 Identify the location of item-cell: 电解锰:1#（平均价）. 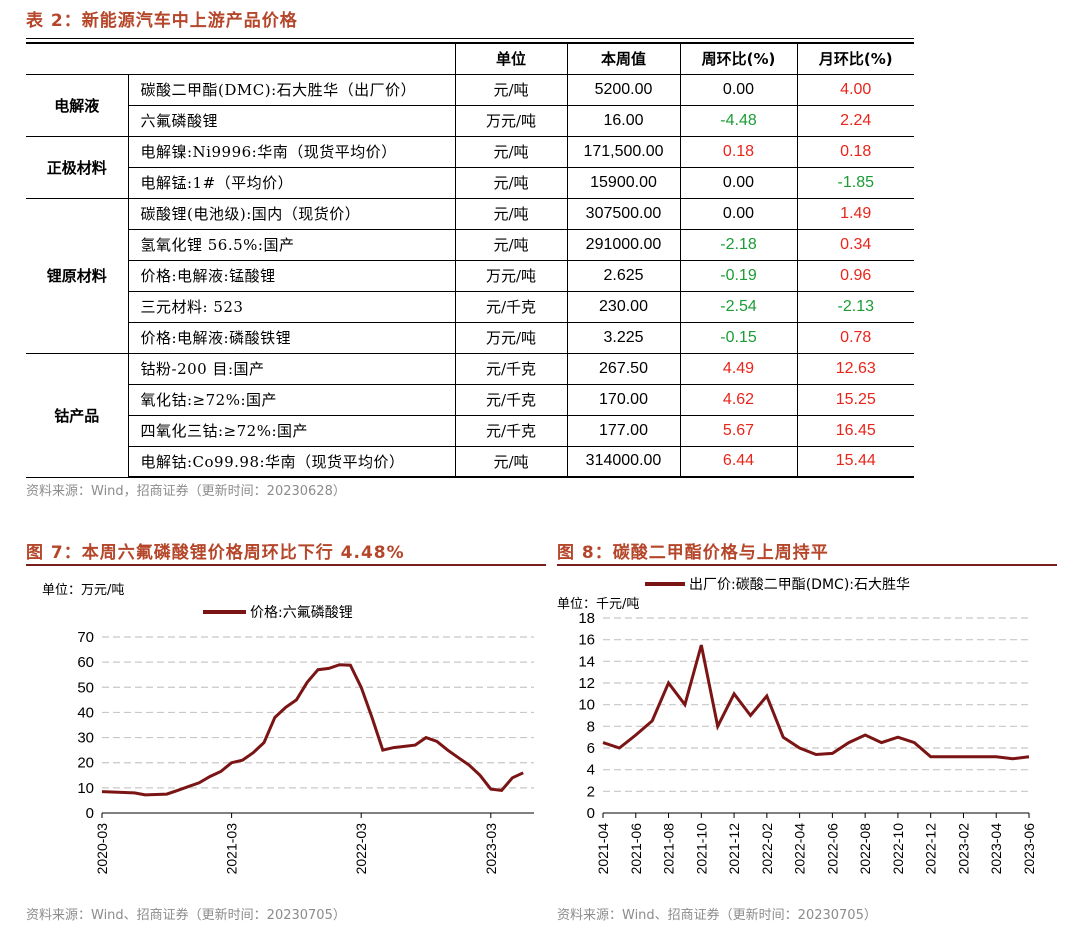
(291, 182).